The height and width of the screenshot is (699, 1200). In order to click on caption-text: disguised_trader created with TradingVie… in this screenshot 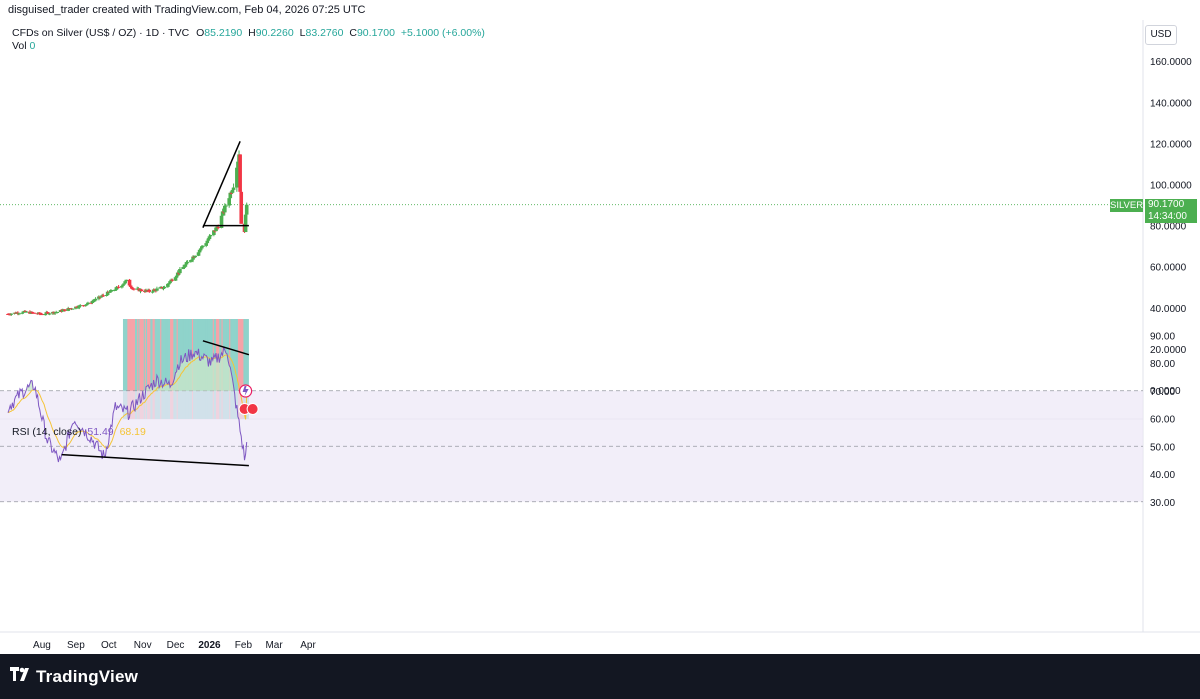, I will do `click(187, 10)`.